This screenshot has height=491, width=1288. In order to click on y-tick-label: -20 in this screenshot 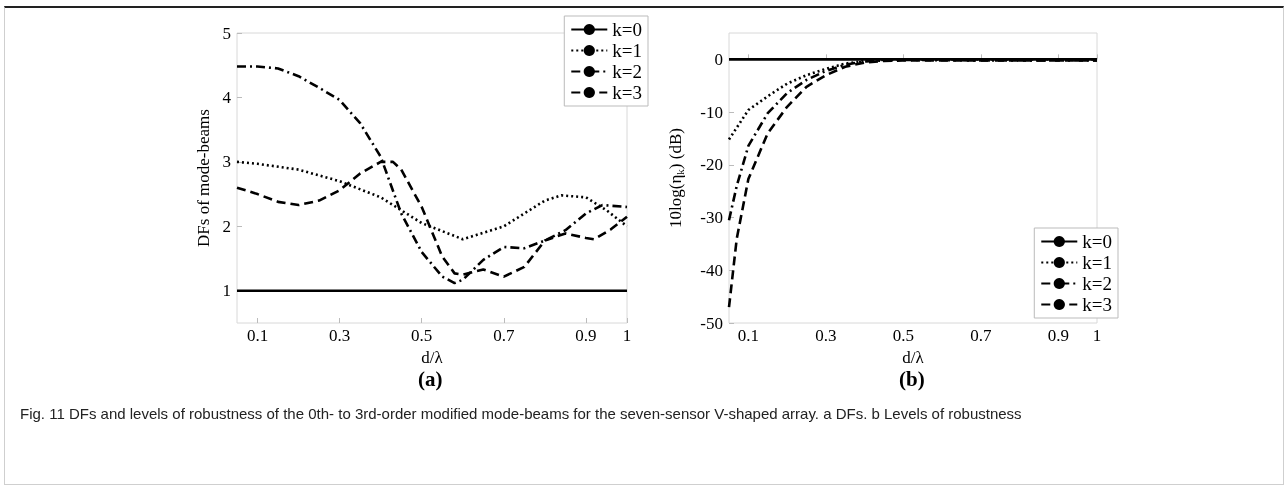, I will do `click(711, 165)`.